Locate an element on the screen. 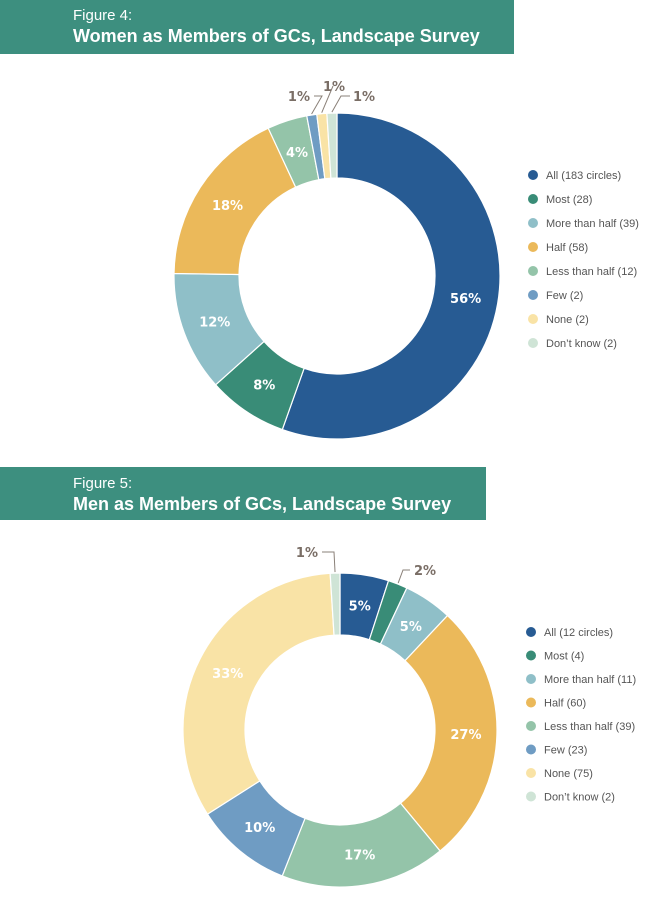 The image size is (656, 900). fig4-legend-label-6: None (2) is located at coordinates (567, 320).